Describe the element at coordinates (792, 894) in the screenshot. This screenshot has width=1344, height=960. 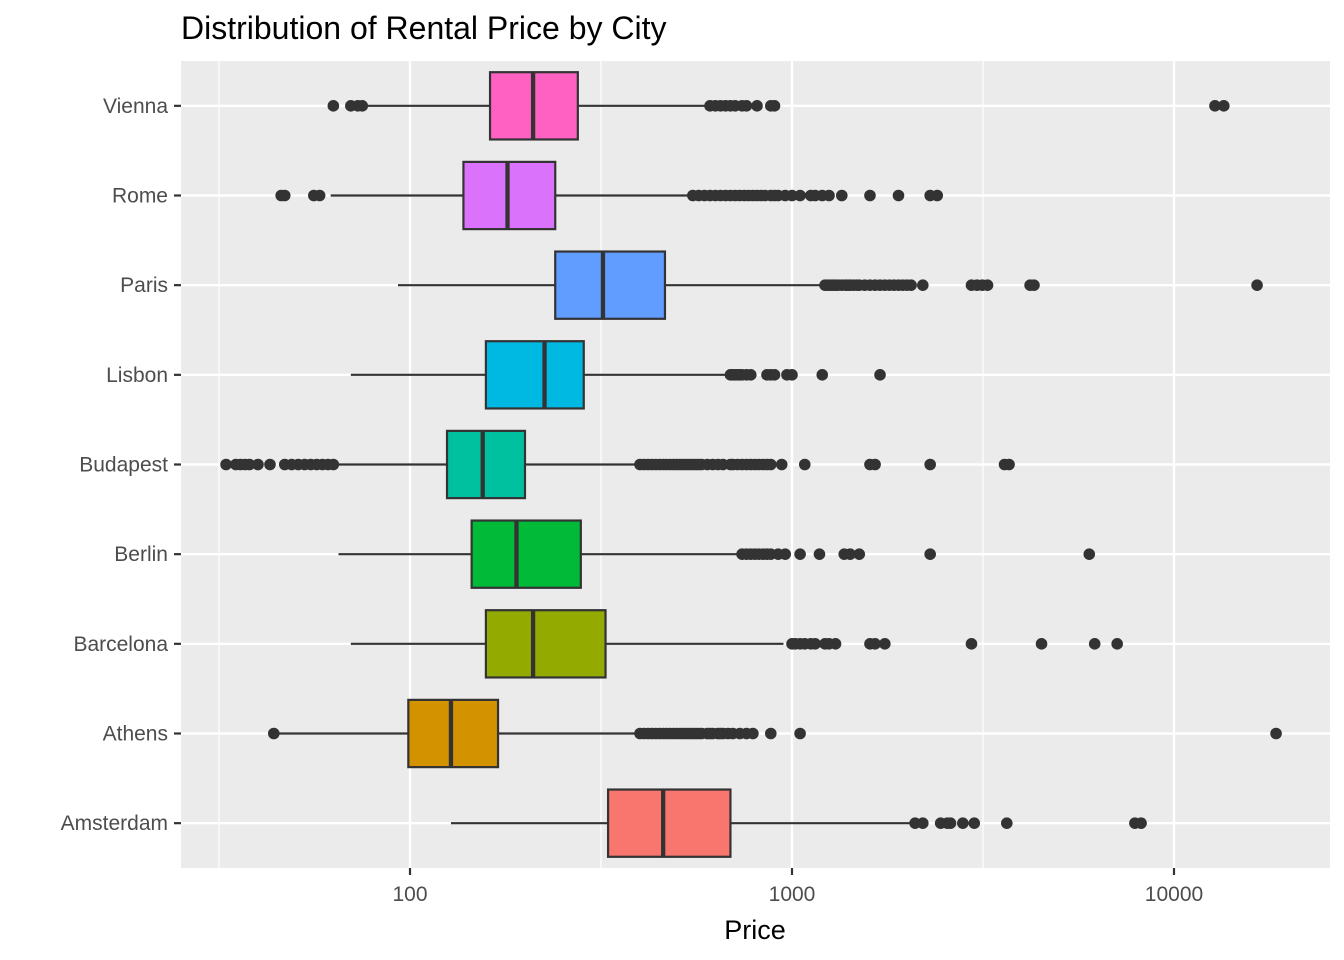
I see `x-tick-label: 1000` at that location.